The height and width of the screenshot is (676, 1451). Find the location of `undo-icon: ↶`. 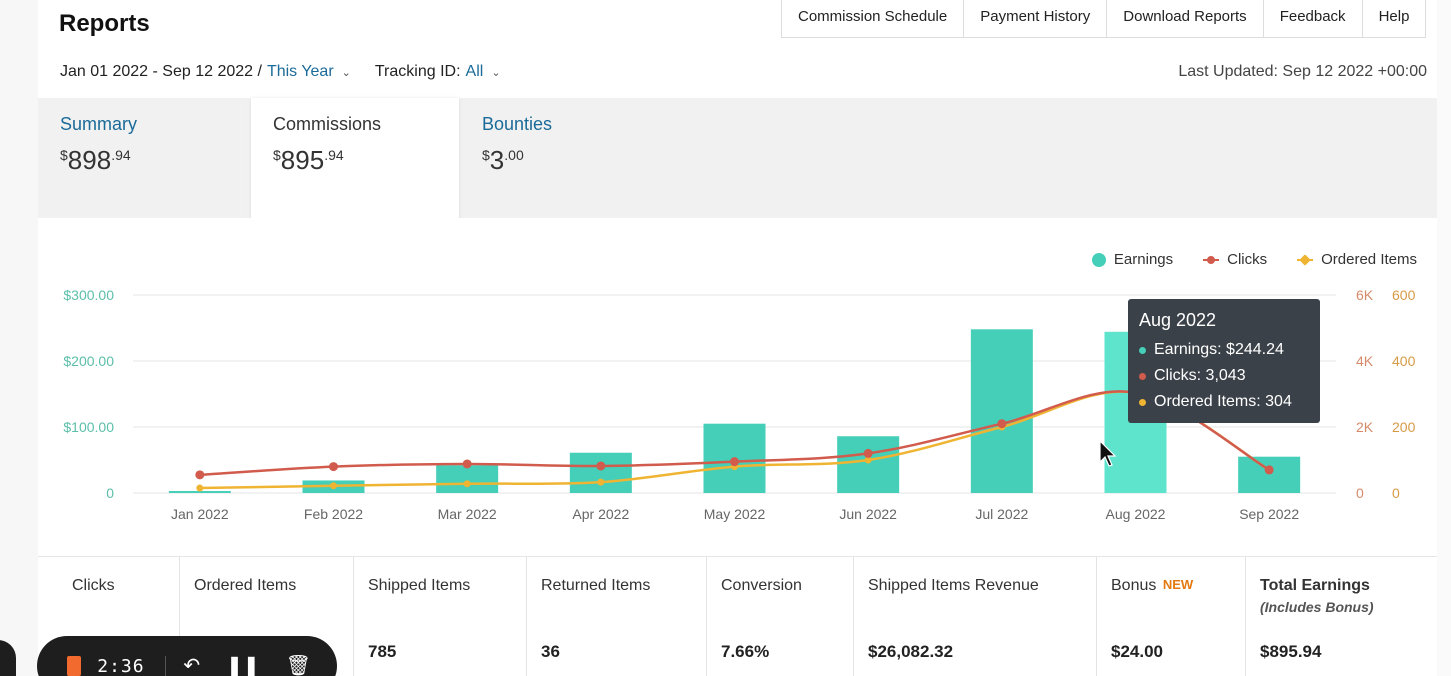

undo-icon: ↶ is located at coordinates (192, 665).